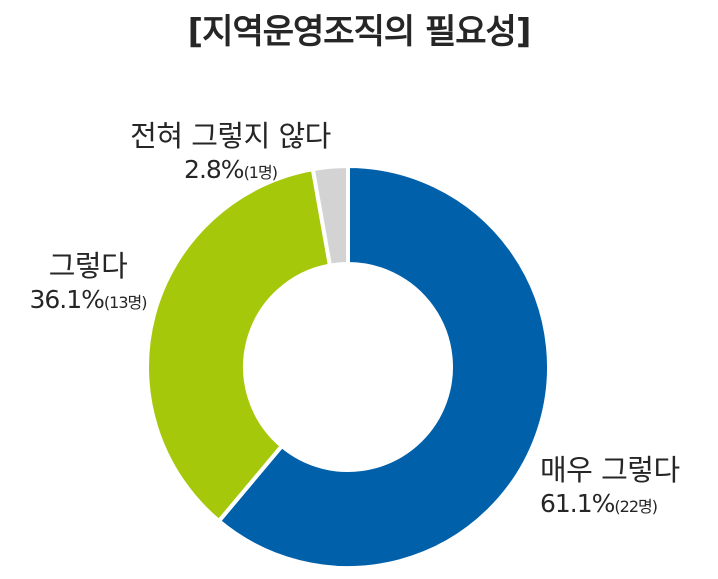 The image size is (718, 579). I want to click on slice-label-agree: 그렇다 36.1%(13명), so click(88, 282).